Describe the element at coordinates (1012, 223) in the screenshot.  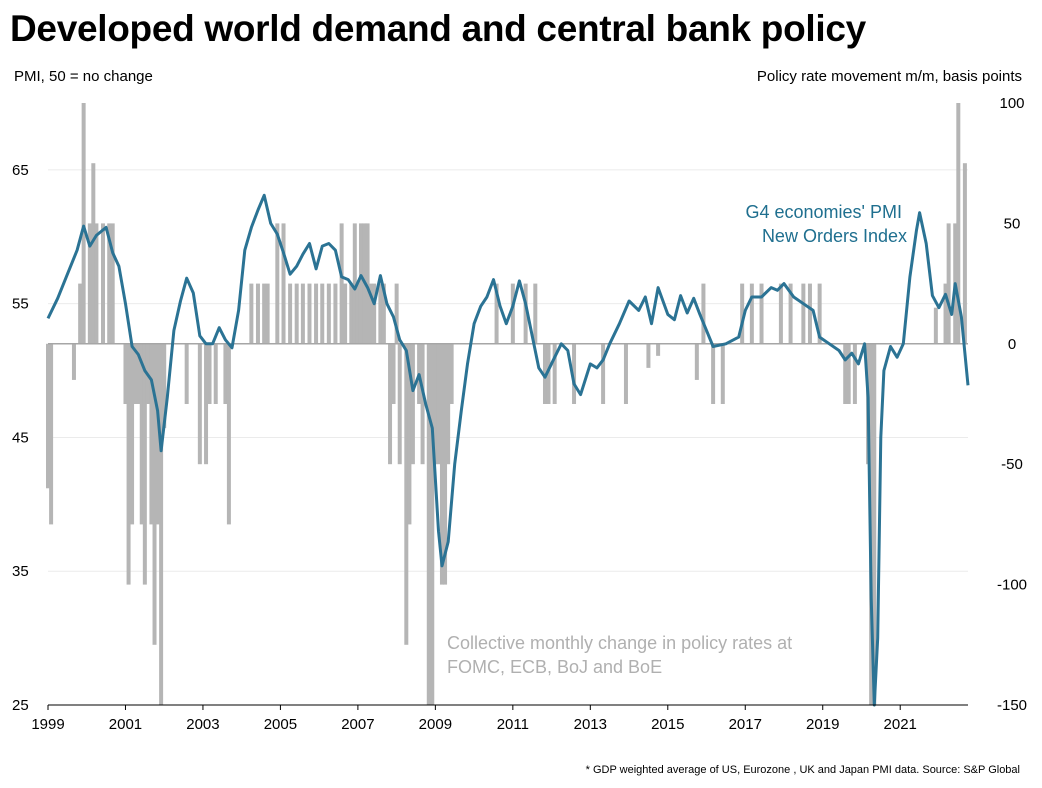
I see `right-axis-tick-label: 50` at that location.